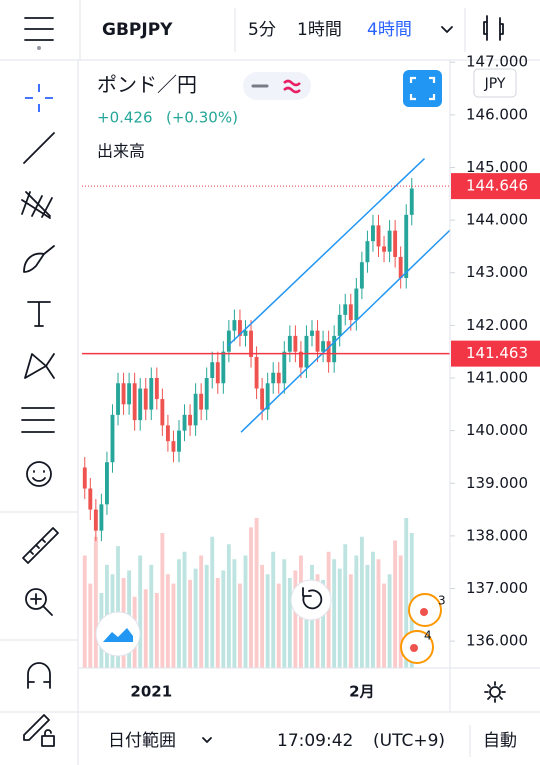 The image size is (540, 765). I want to click on reset-button, so click(311, 600).